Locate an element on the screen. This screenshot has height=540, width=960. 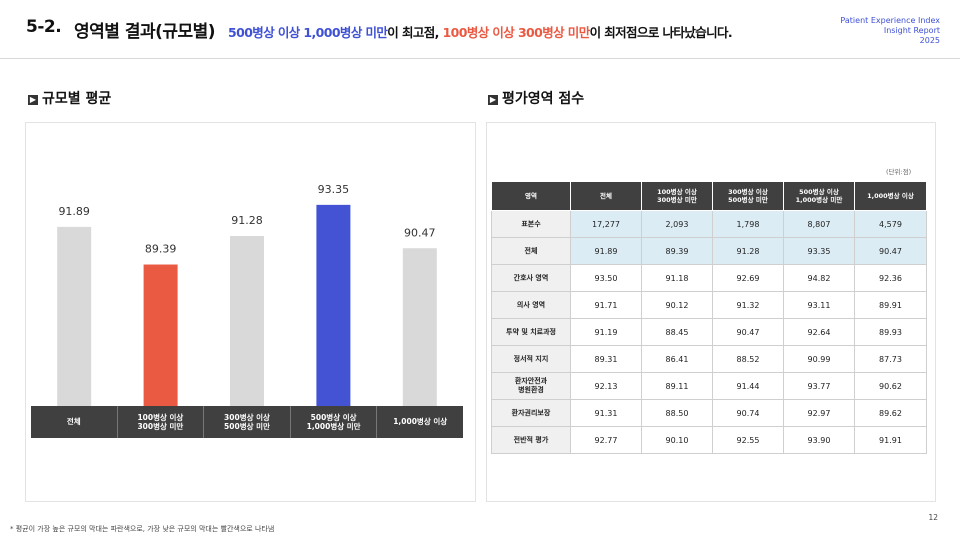
table-header-cell: 500병상 이상 1,000병상 미만 is located at coordinates (819, 196).